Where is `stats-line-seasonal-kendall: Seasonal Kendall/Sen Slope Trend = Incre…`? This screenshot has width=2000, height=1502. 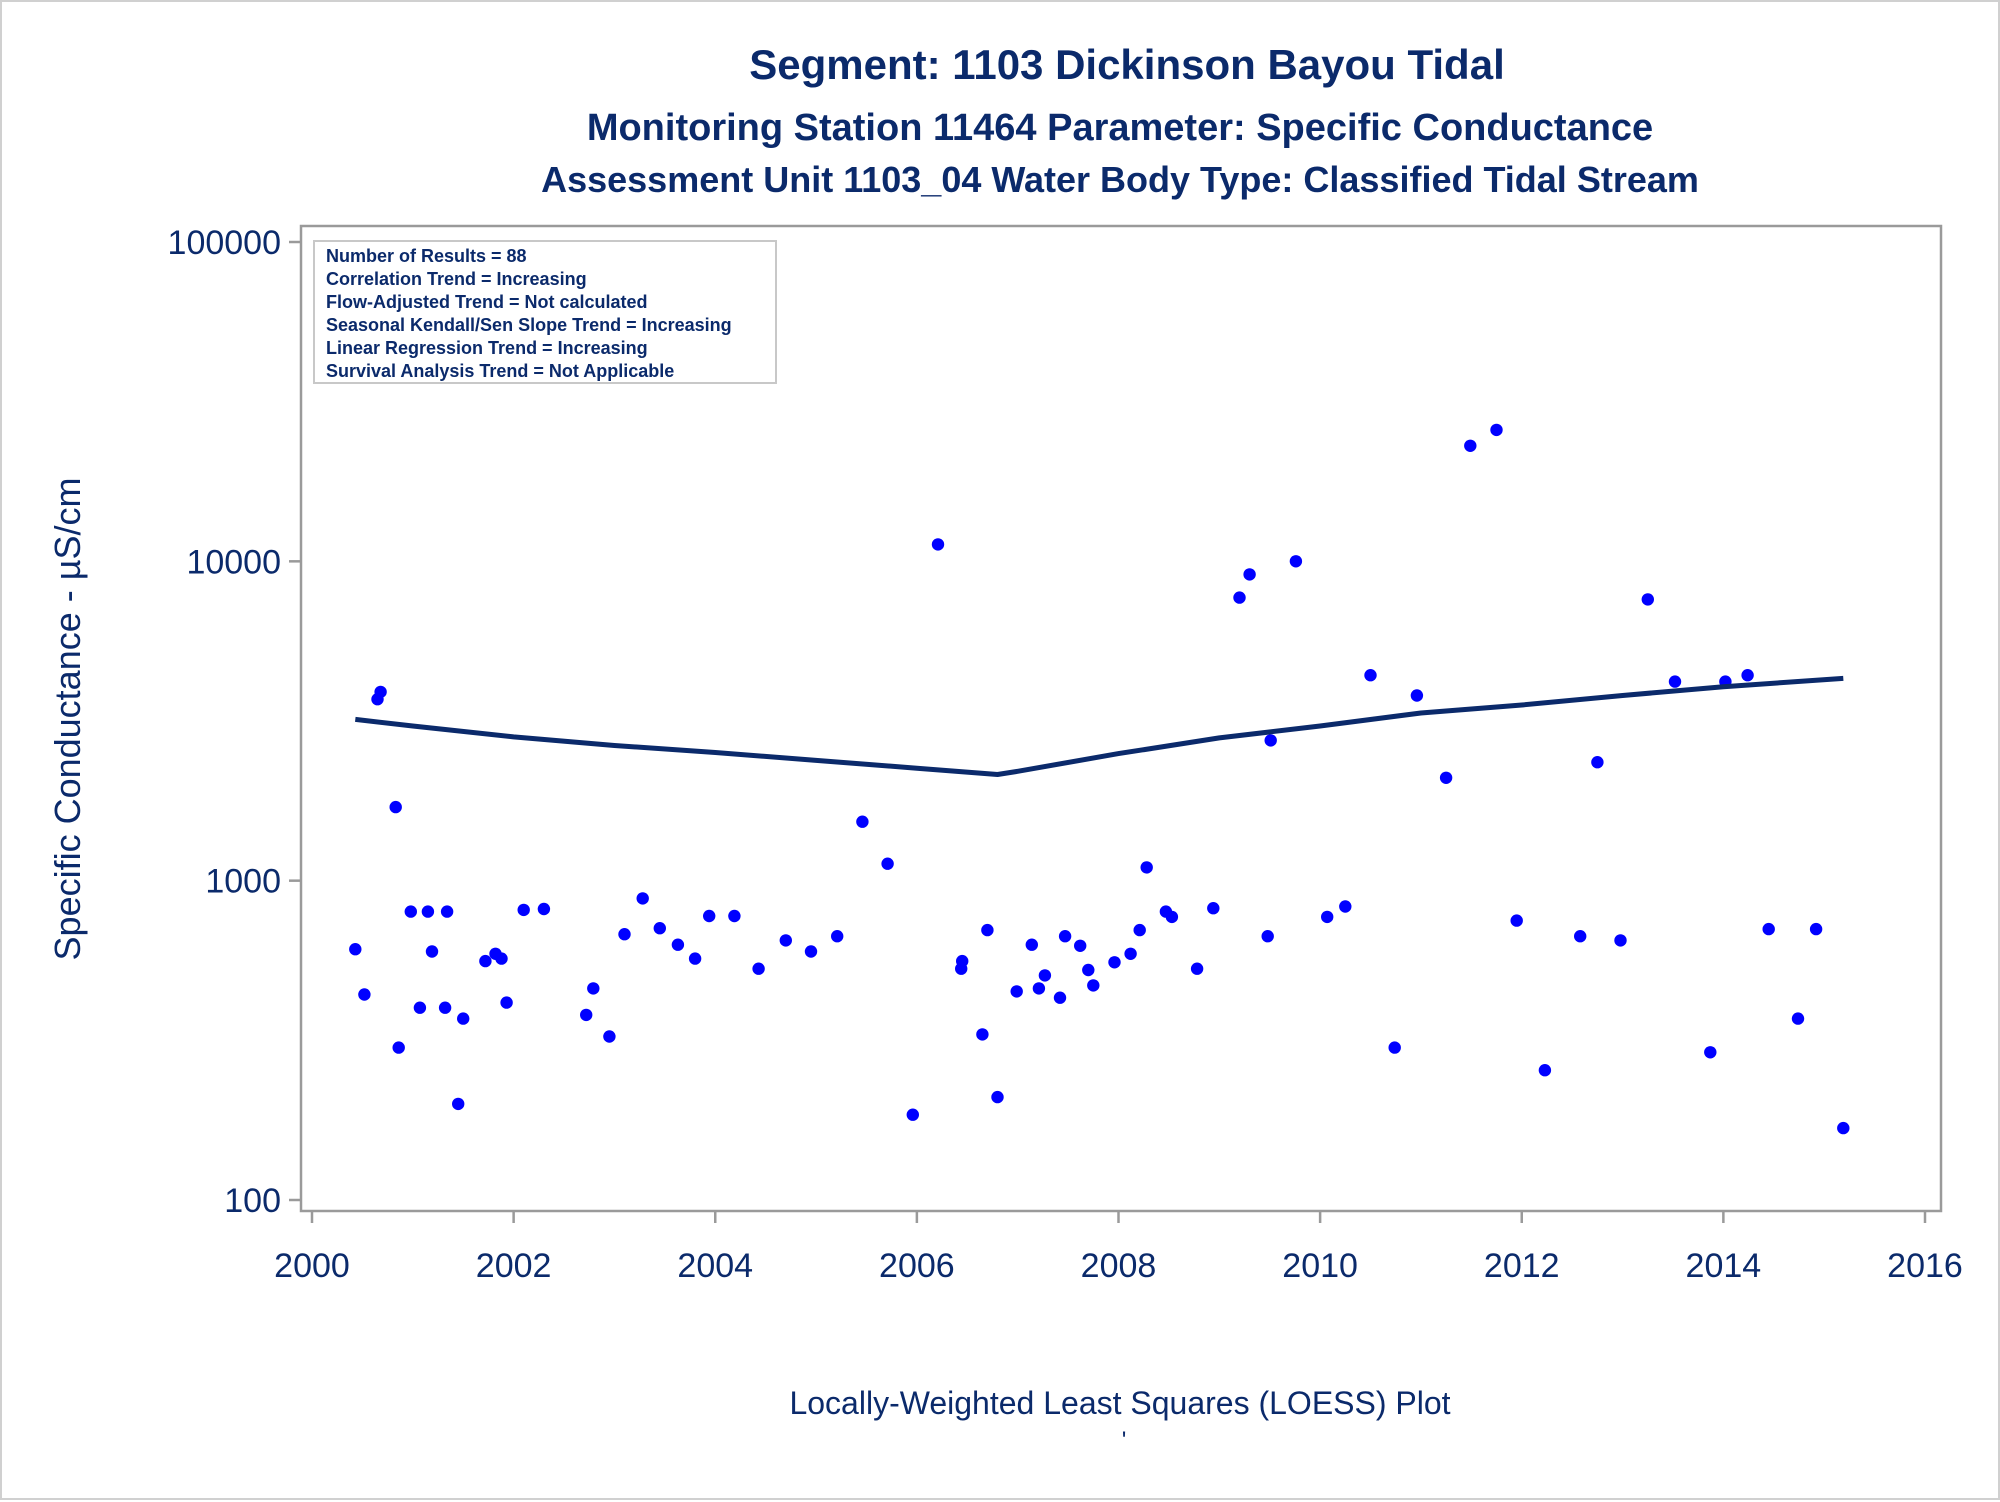
stats-line-seasonal-kendall: Seasonal Kendall/Sen Slope Trend = Incre… is located at coordinates (529, 325).